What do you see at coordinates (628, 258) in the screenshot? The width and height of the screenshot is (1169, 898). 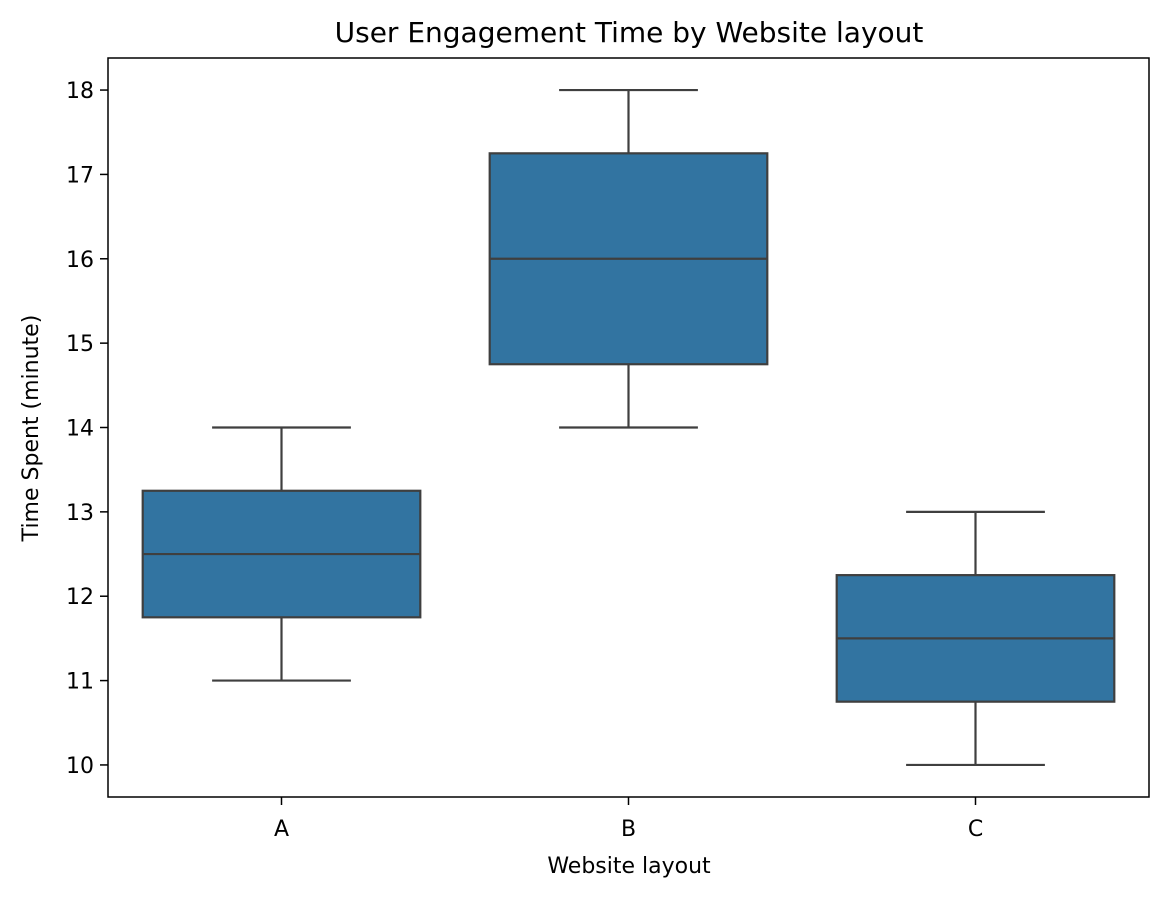 I see `box-group-b` at bounding box center [628, 258].